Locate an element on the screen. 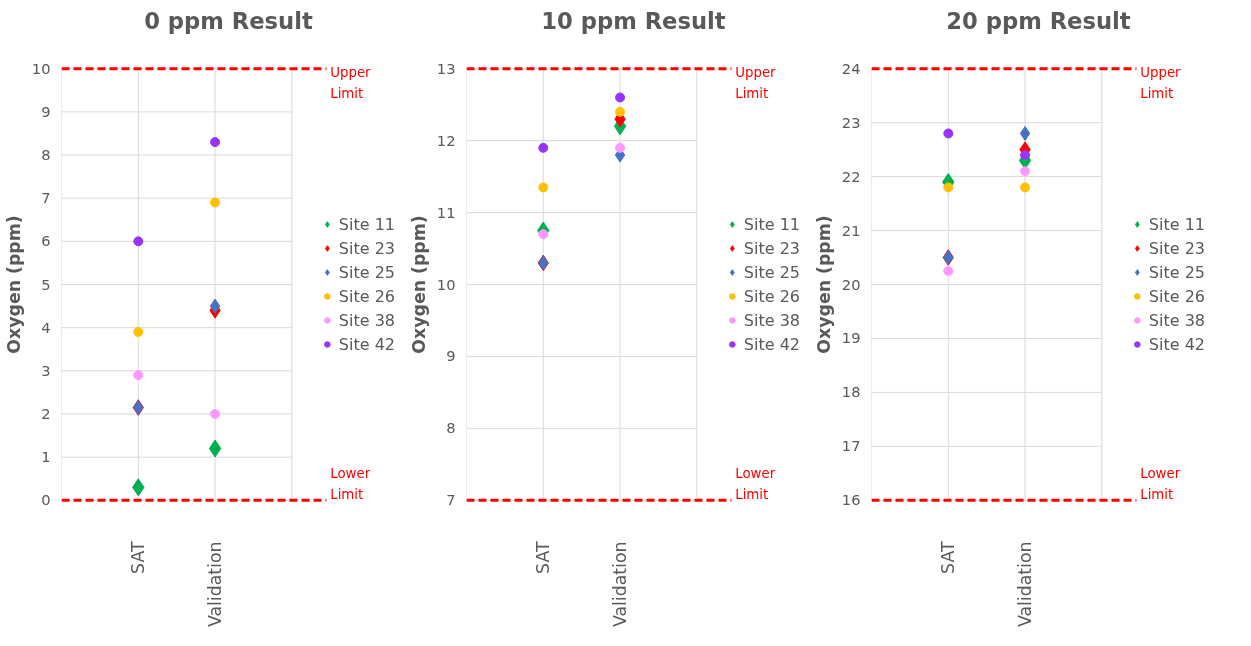  y-tick-label: 24 is located at coordinates (851, 68).